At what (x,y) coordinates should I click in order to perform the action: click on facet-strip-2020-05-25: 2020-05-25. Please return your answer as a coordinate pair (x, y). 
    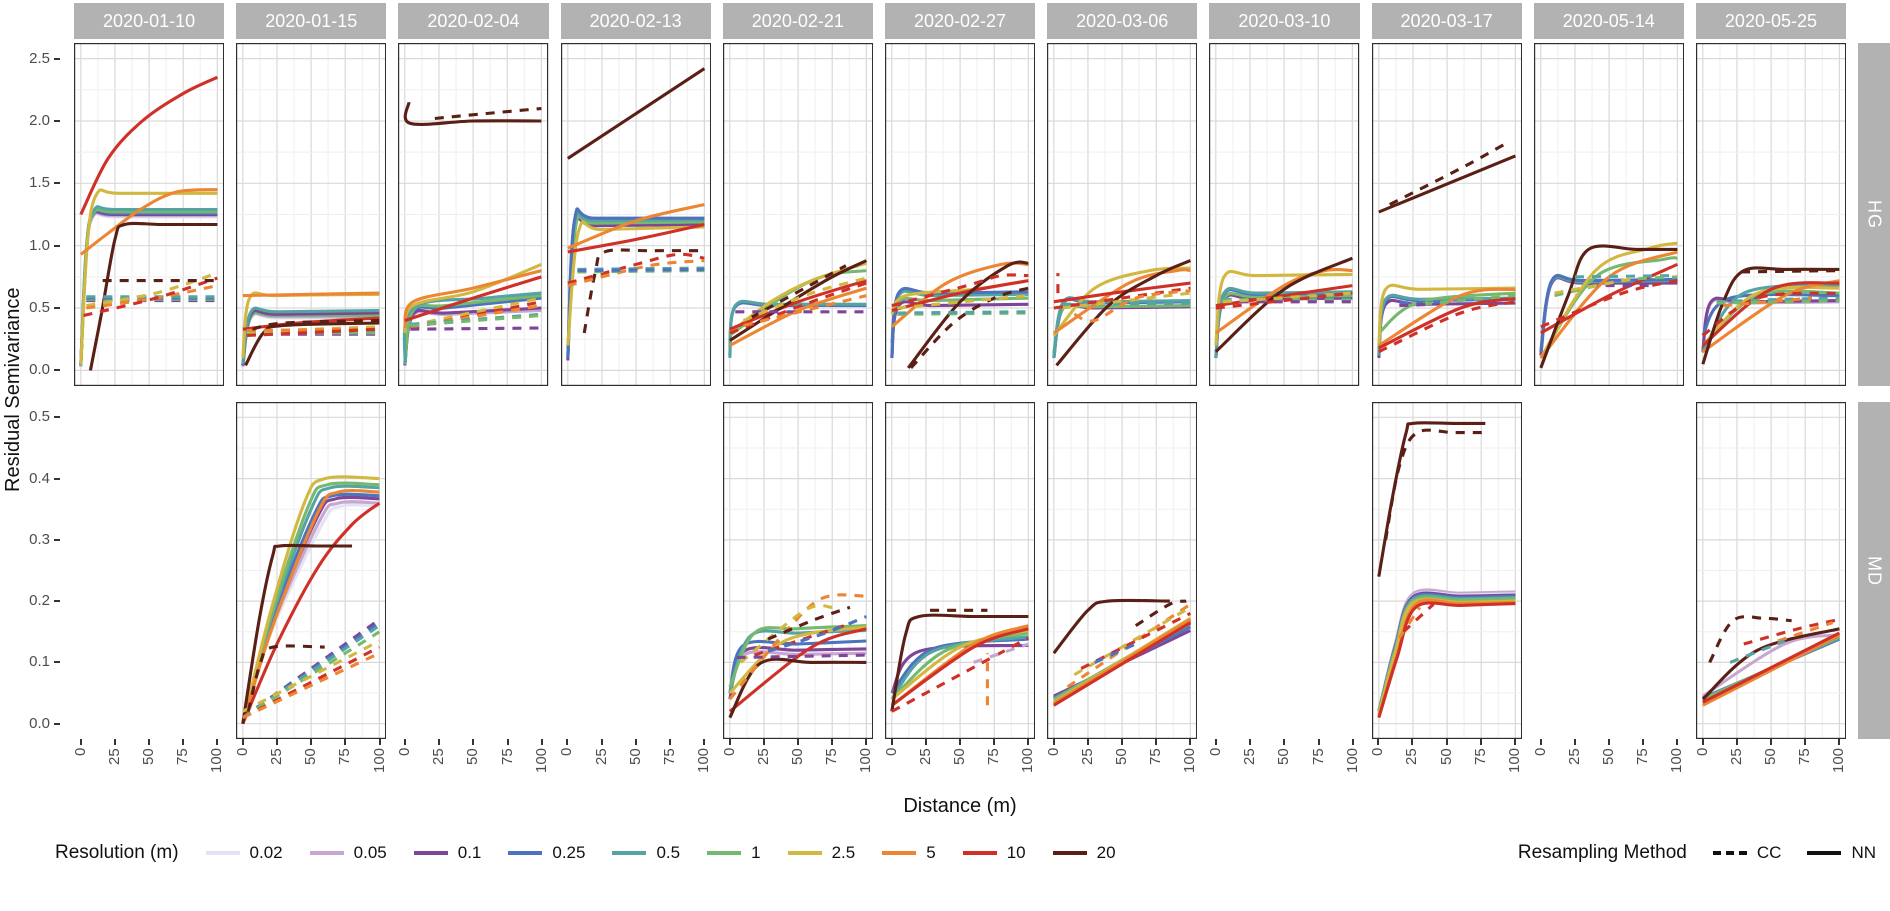
    Looking at the image, I should click on (1771, 21).